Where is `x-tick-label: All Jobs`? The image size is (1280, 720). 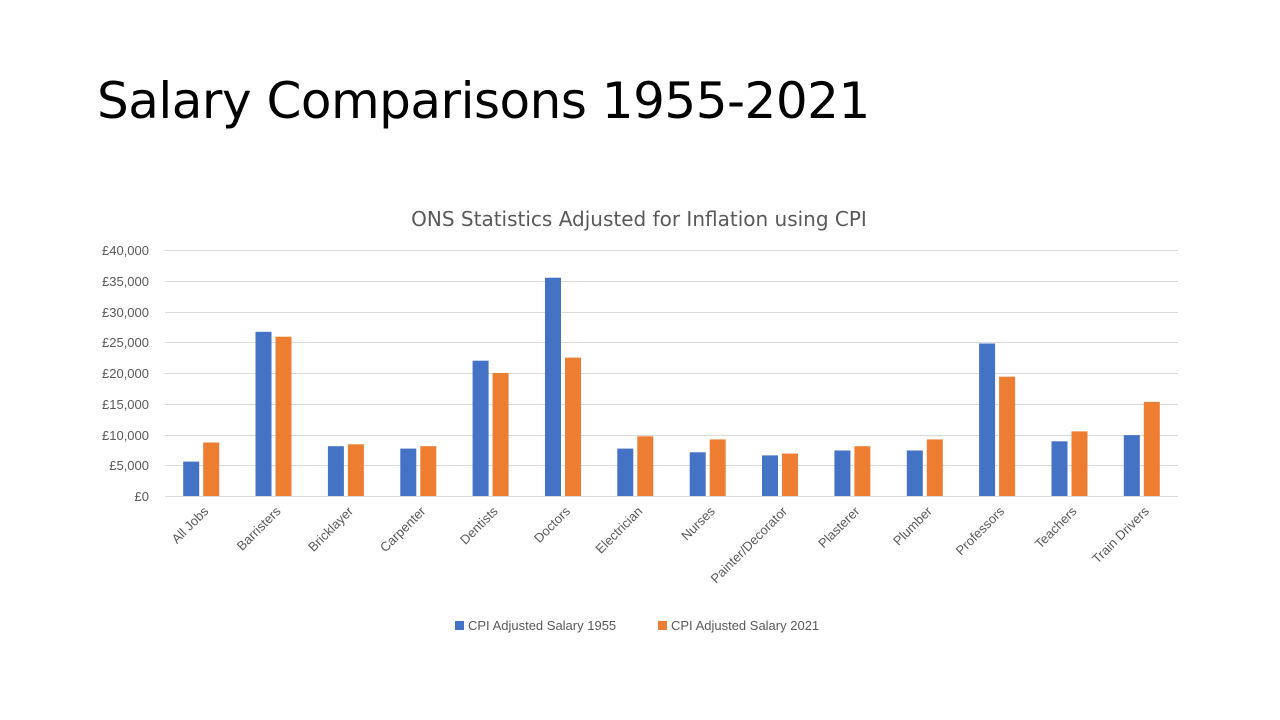 x-tick-label: All Jobs is located at coordinates (190, 524).